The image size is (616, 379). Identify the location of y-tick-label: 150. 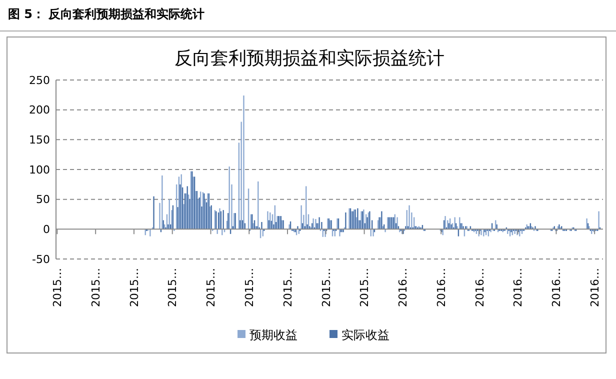
(39, 140).